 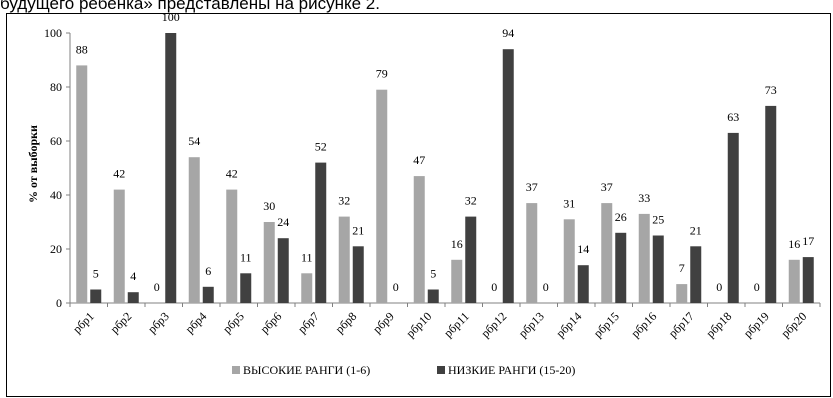 I want to click on data-label: 47, so click(x=419, y=160).